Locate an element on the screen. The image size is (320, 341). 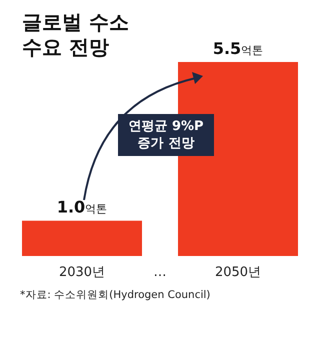
x-tick-label: 2030년 is located at coordinates (82, 272).